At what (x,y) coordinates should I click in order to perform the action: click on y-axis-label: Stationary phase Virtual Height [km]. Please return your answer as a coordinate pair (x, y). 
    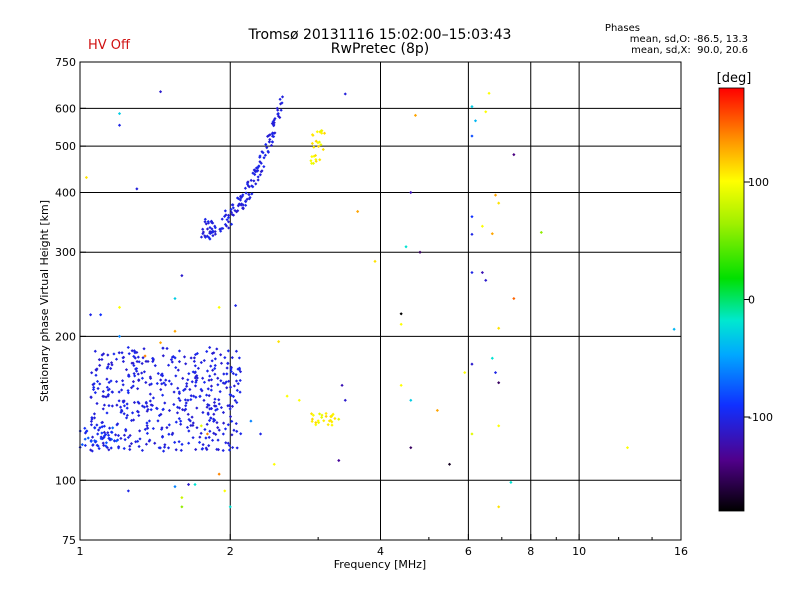
    Looking at the image, I should click on (44, 301).